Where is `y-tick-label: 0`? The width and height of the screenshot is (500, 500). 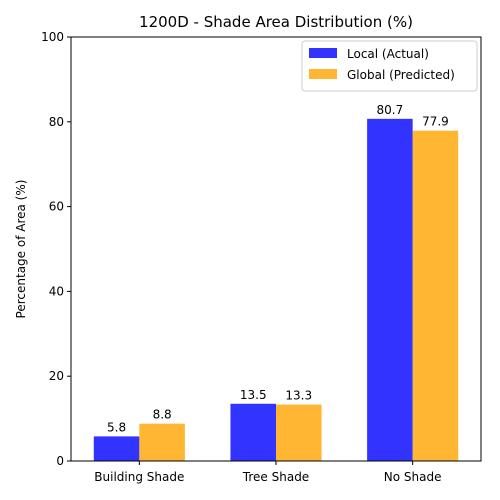
y-tick-label: 0 is located at coordinates (60, 461).